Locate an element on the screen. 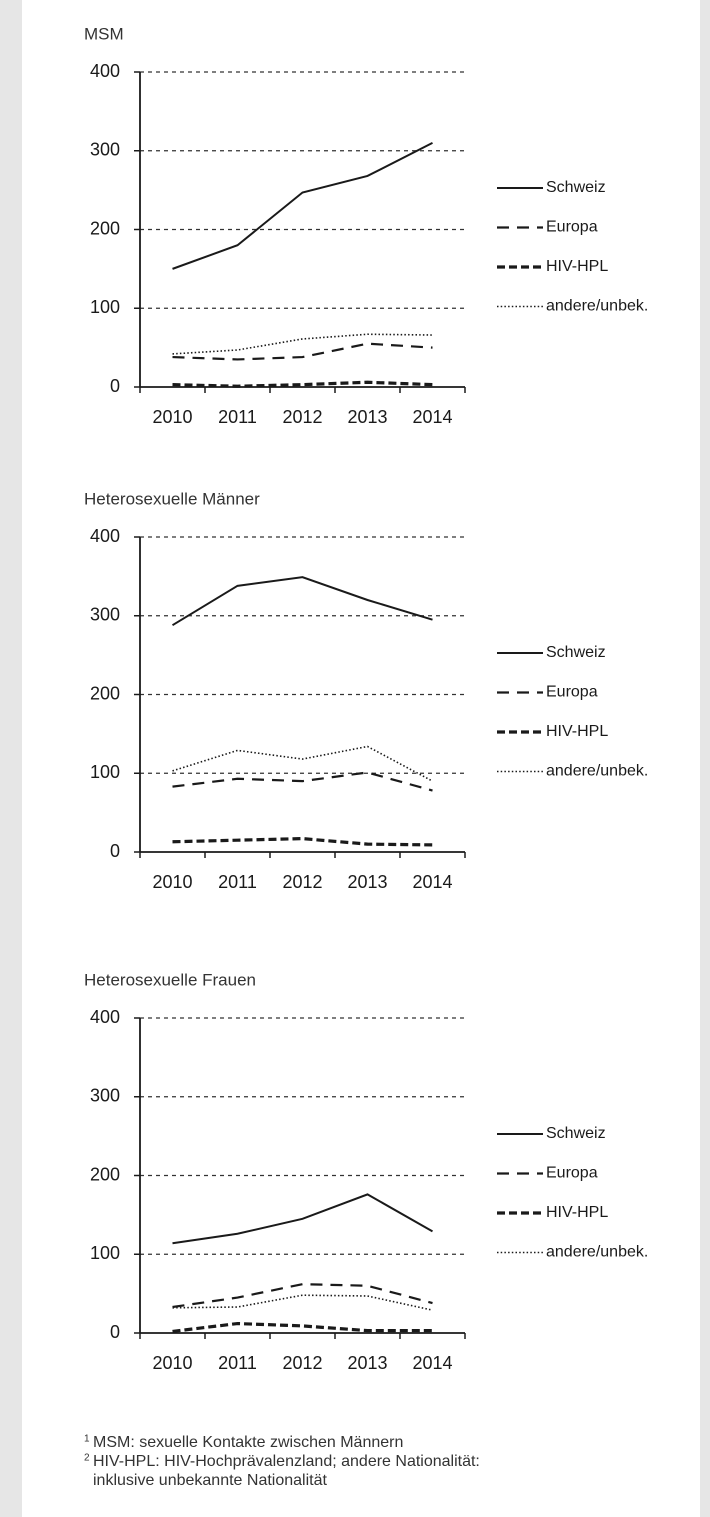 The width and height of the screenshot is (710, 1517). note-marker: 2 is located at coordinates (87, 1458).